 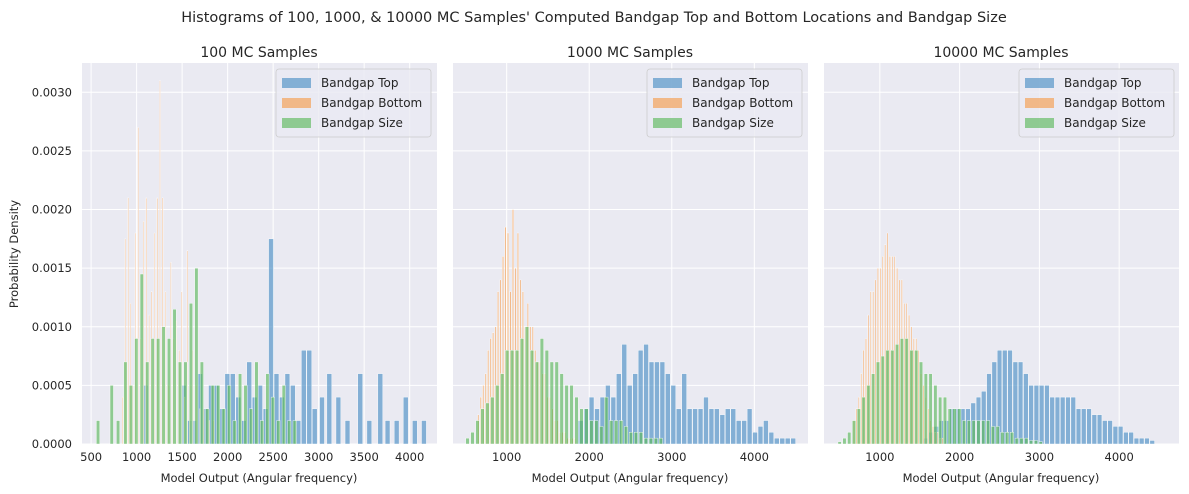 I want to click on legend-swatch-bottom, so click(x=667, y=103).